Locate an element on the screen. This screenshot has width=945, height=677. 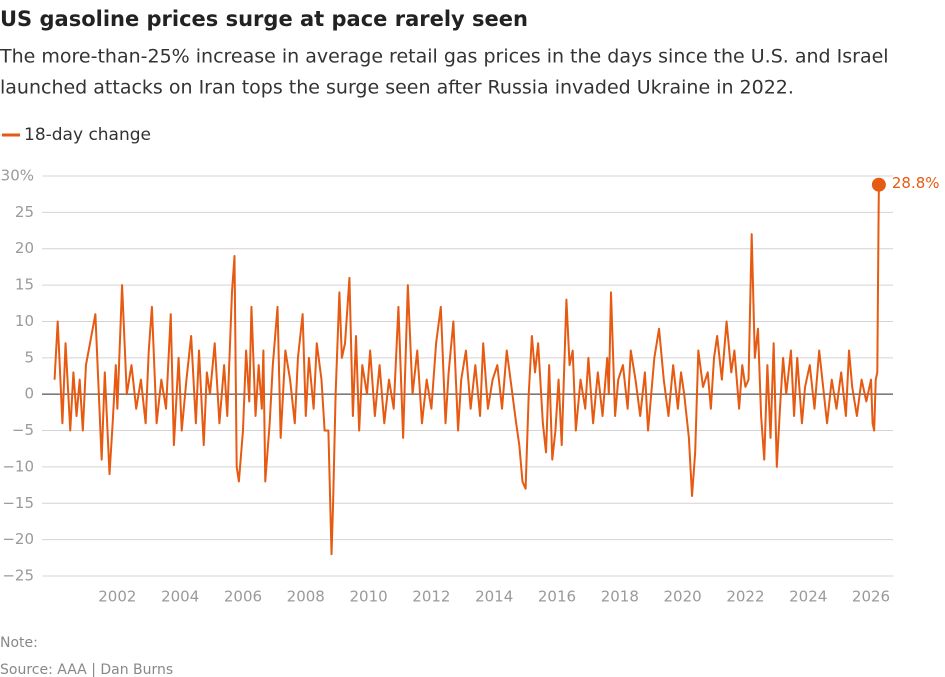
y-tick-label: −10 is located at coordinates (18, 466).